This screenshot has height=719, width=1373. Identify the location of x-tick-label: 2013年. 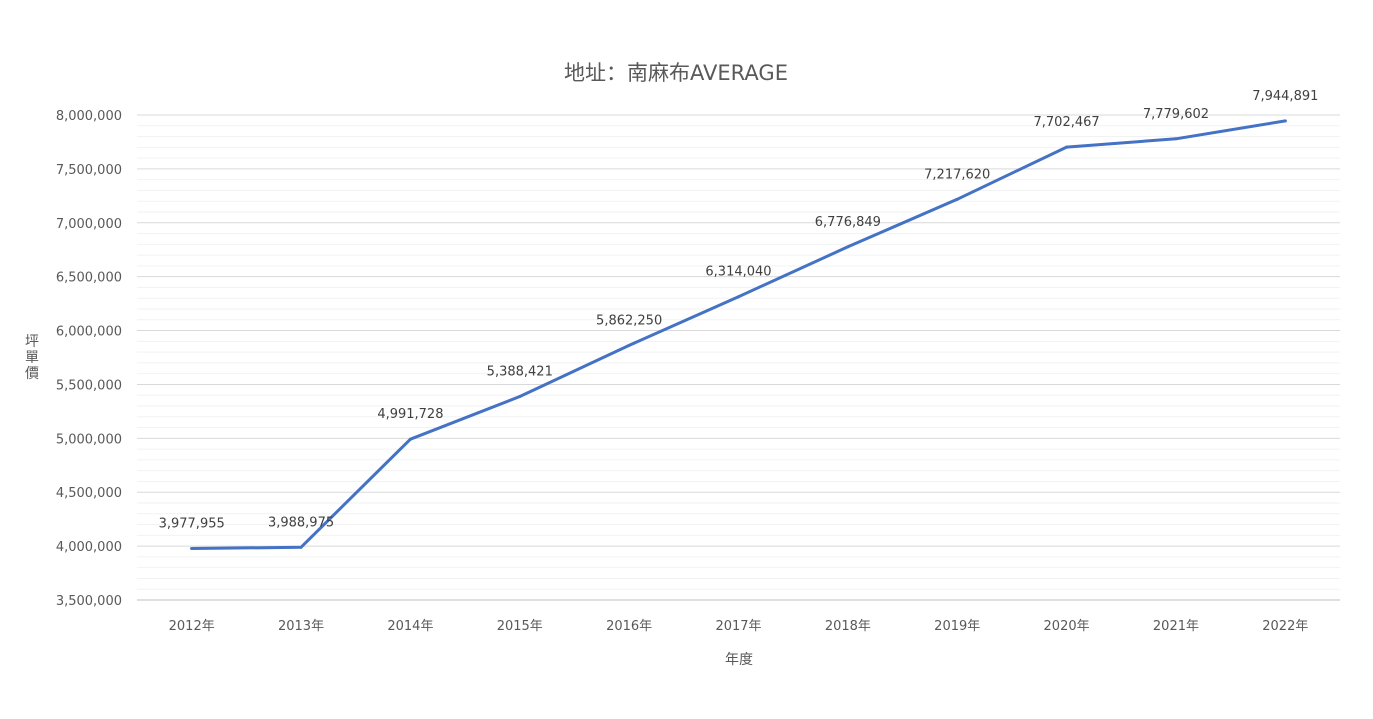
(301, 626).